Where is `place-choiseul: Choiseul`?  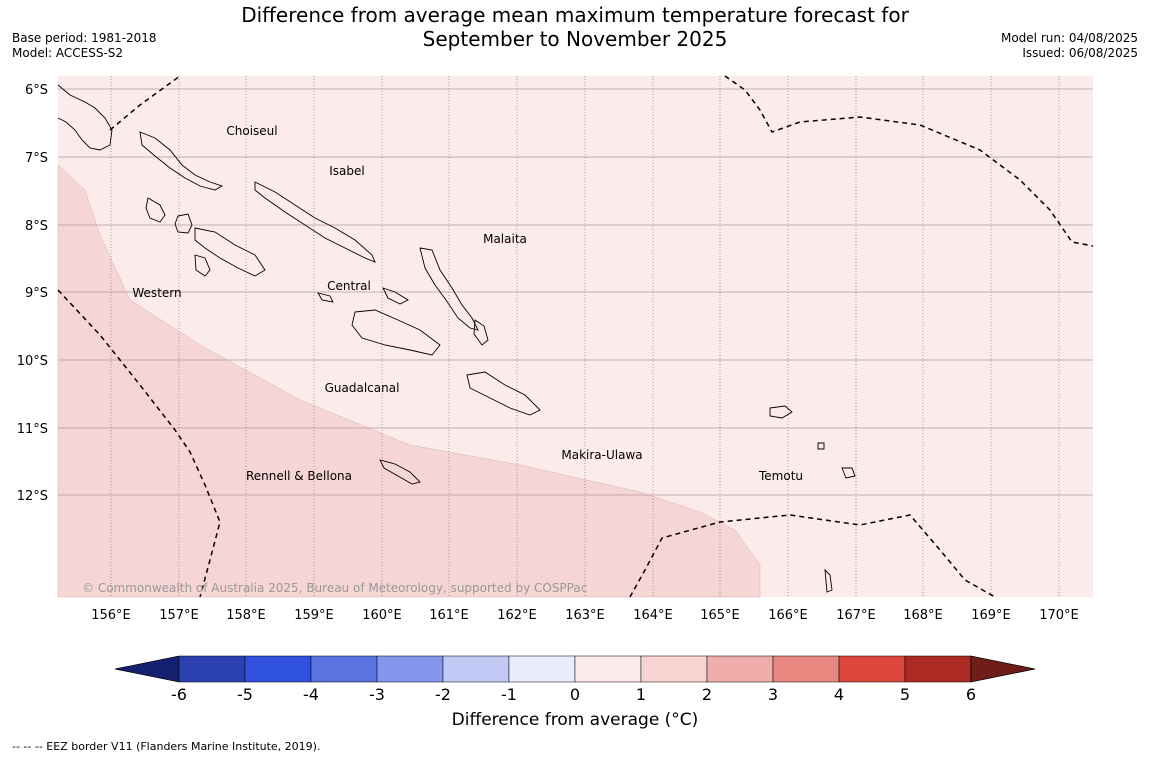
place-choiseul: Choiseul is located at coordinates (251, 131).